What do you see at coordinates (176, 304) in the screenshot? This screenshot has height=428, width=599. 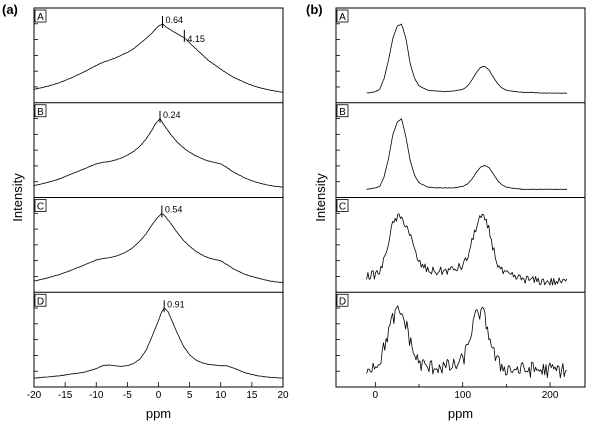 I see `peak-label: 0.91` at bounding box center [176, 304].